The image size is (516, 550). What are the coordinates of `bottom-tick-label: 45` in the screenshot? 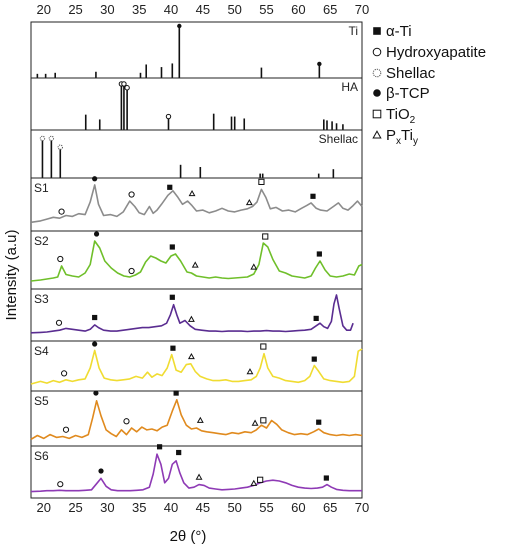 It's located at (203, 507).